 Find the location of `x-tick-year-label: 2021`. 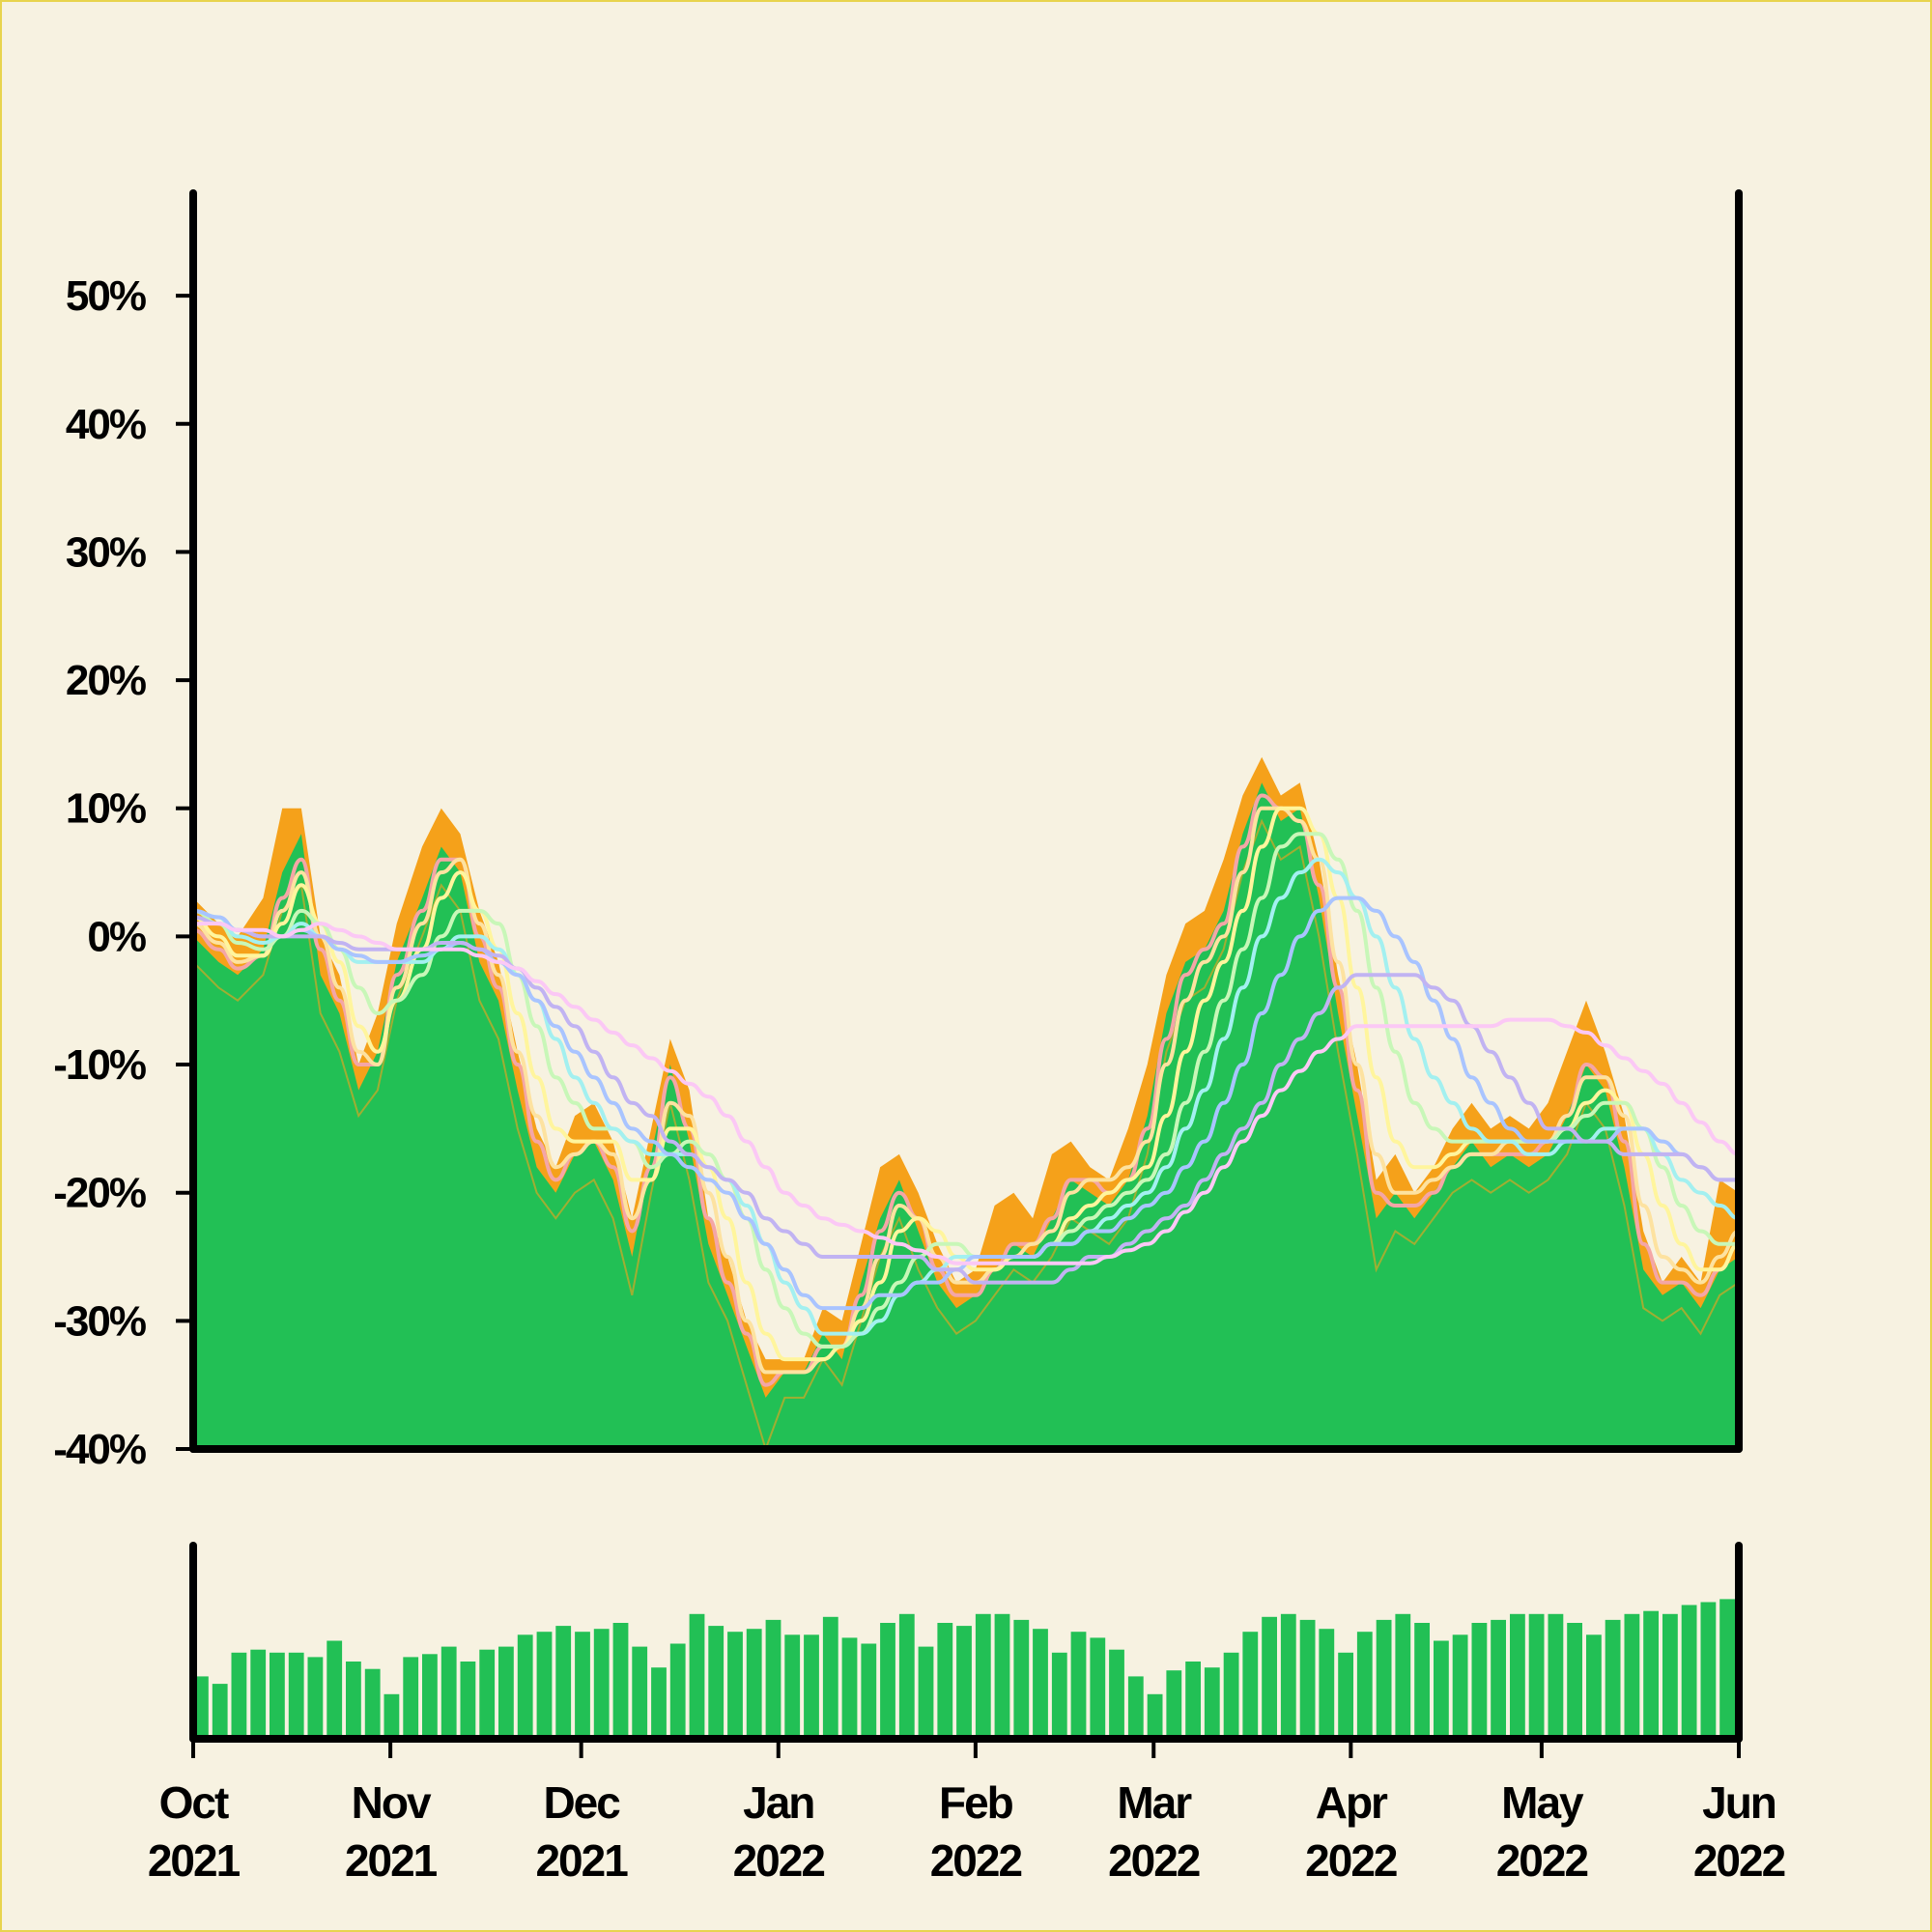

x-tick-year-label: 2021 is located at coordinates (581, 1860).